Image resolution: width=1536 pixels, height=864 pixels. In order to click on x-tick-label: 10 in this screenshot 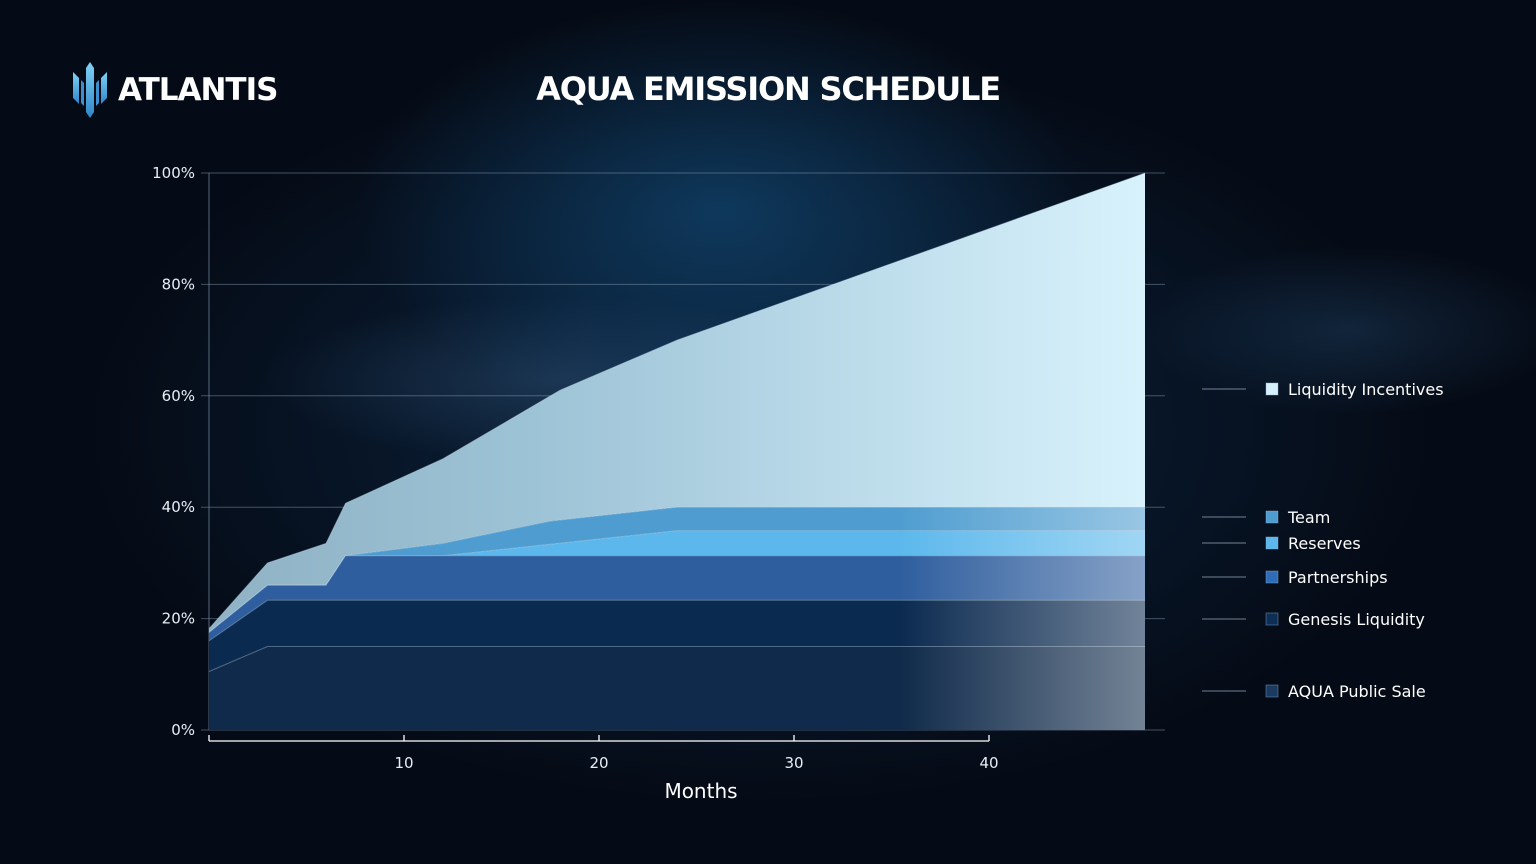, I will do `click(403, 763)`.